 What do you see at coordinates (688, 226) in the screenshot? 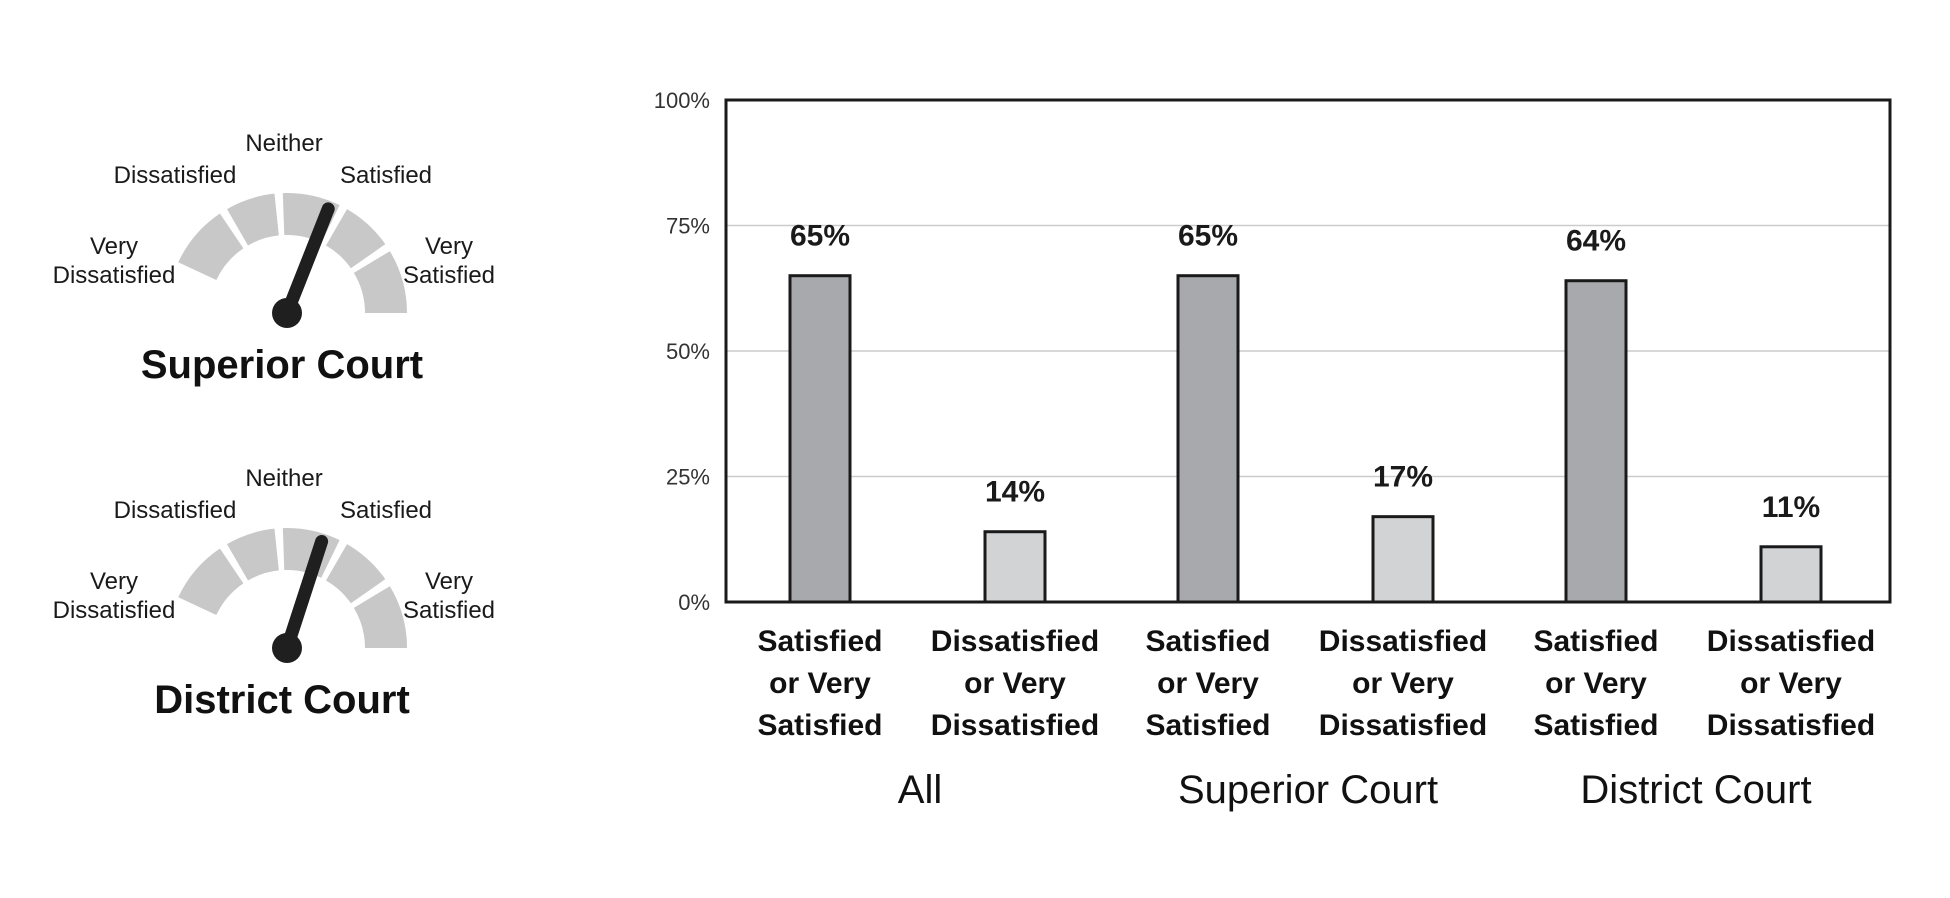
I see `y-tick-label: 75%` at bounding box center [688, 226].